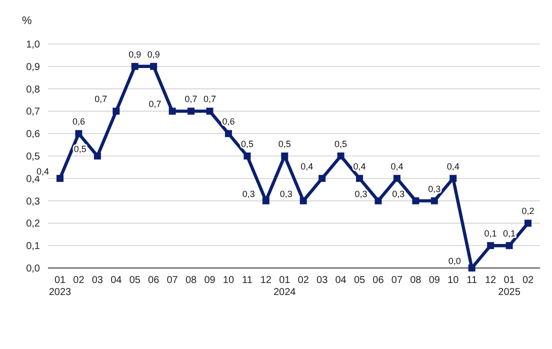 The image size is (552, 349). I want to click on y-tick-label: 0,4, so click(33, 179).